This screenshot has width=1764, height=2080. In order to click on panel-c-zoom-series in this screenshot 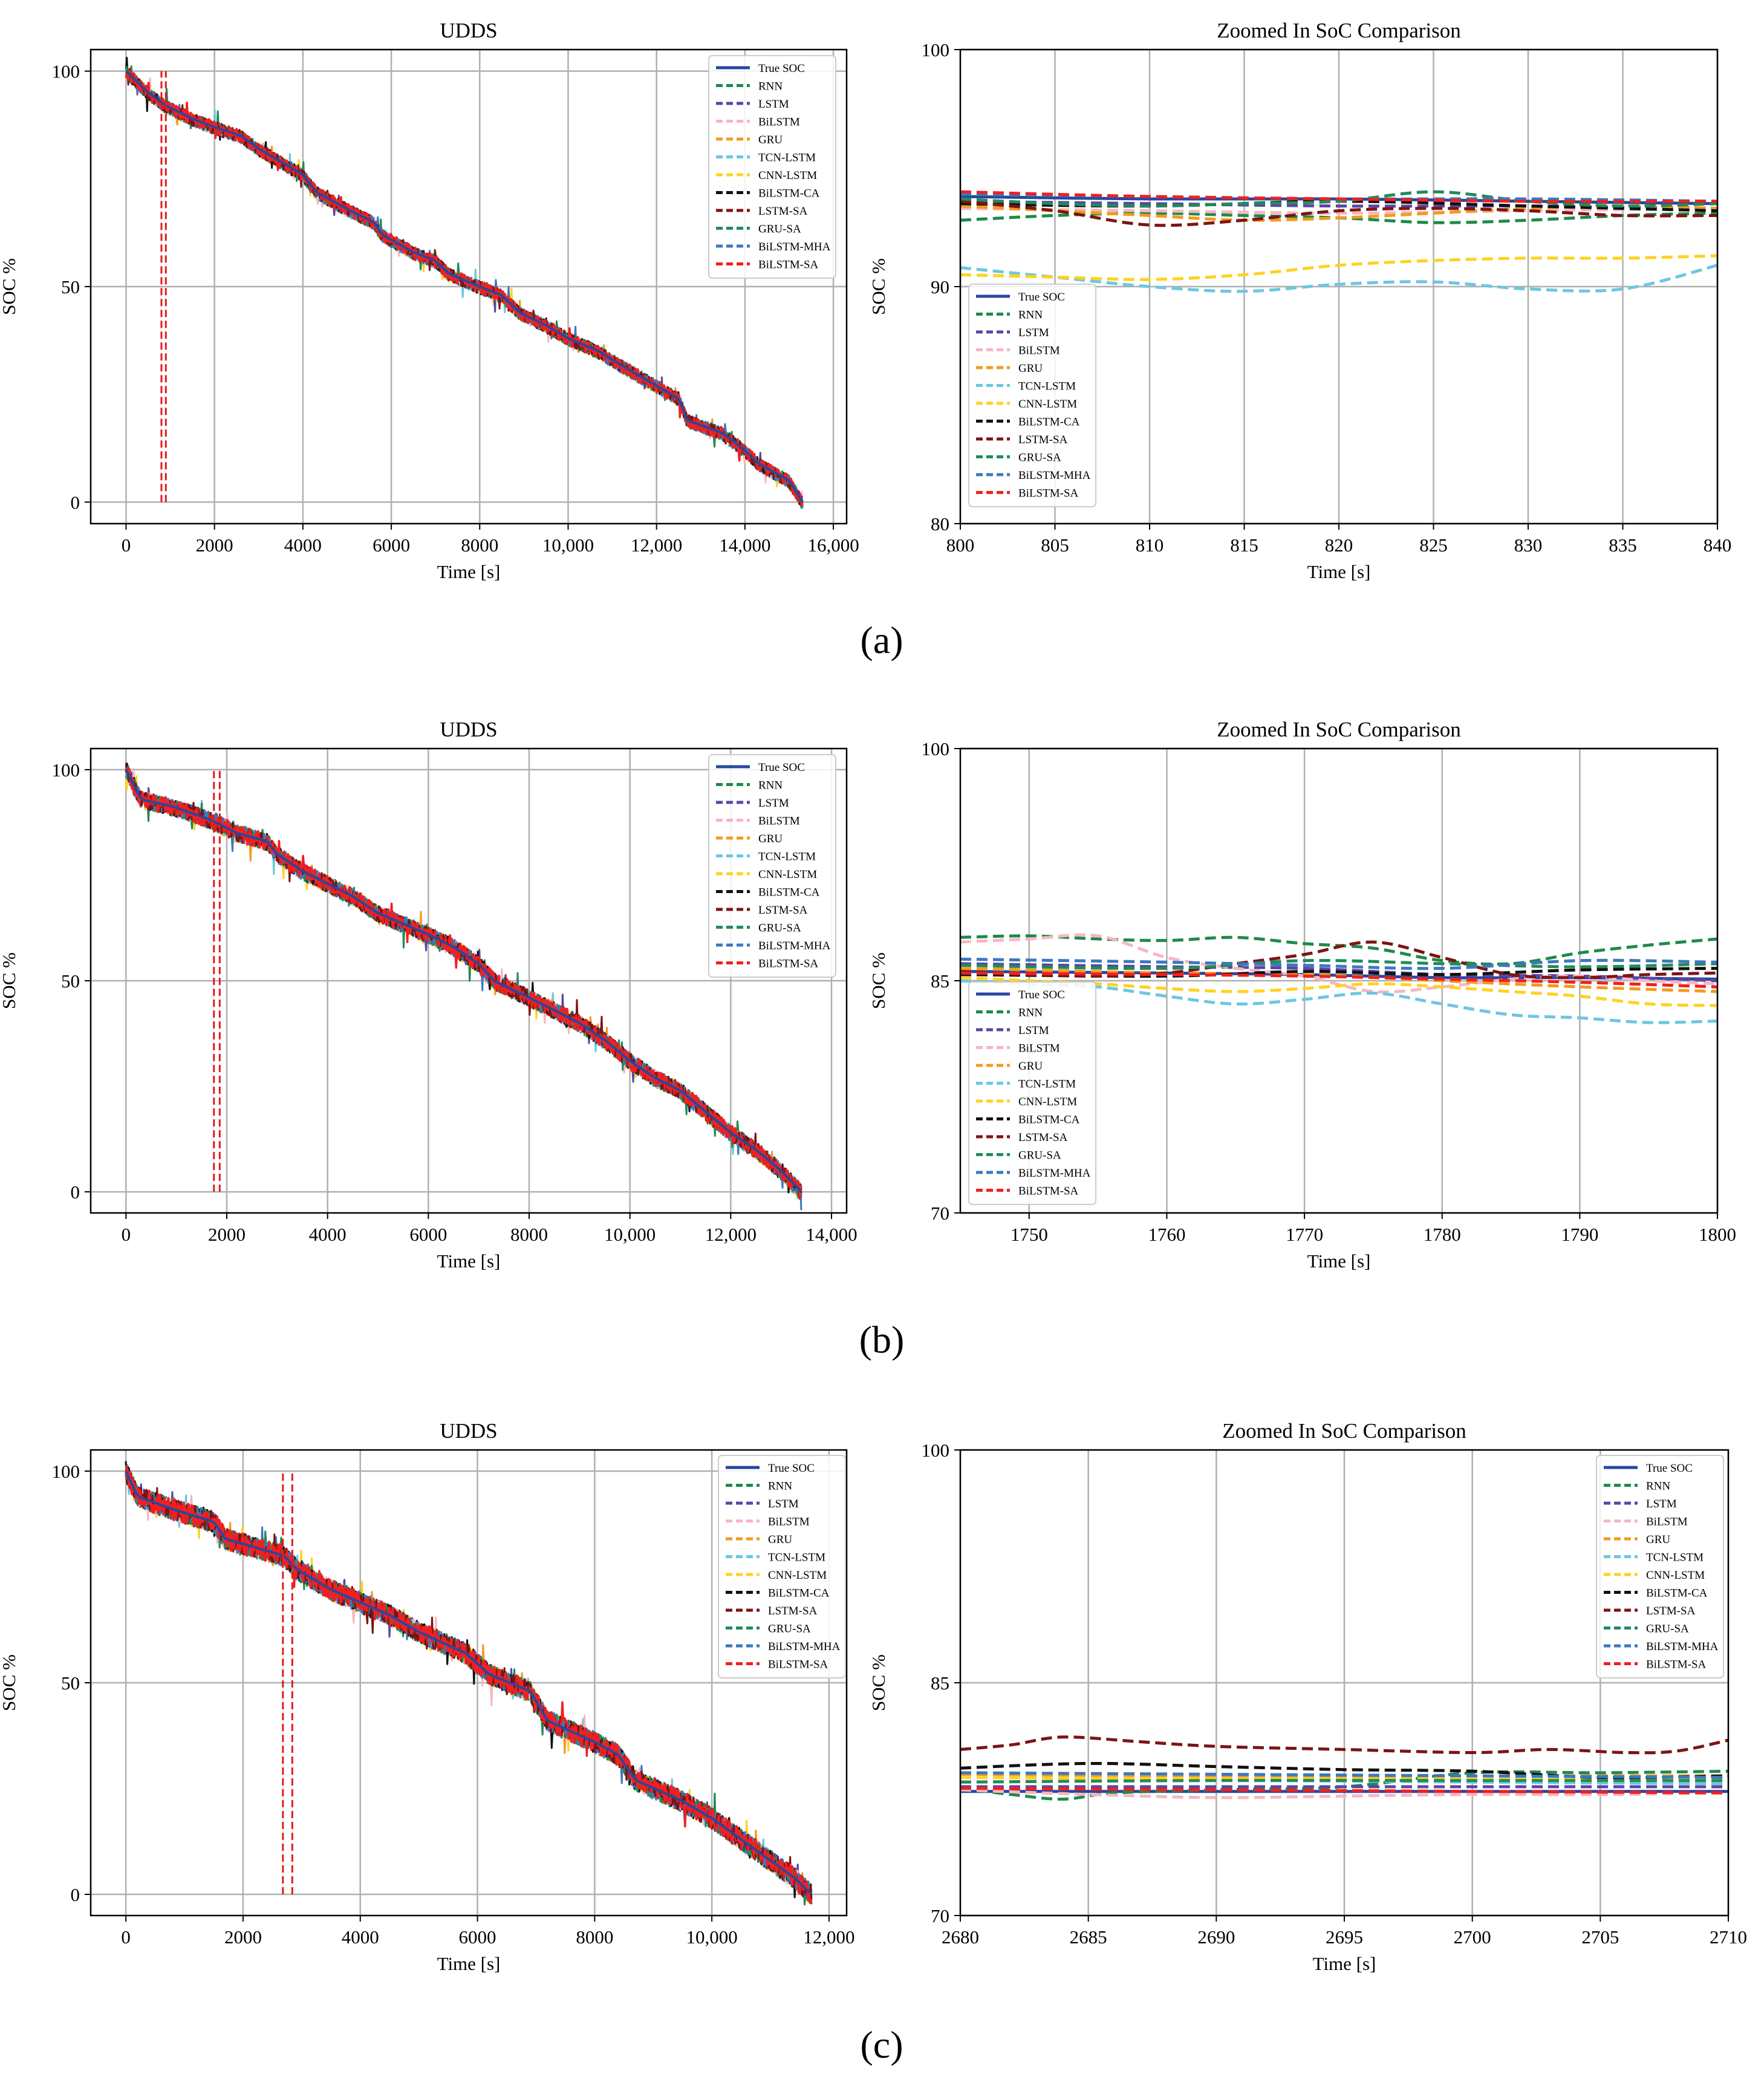, I will do `click(1344, 1768)`.